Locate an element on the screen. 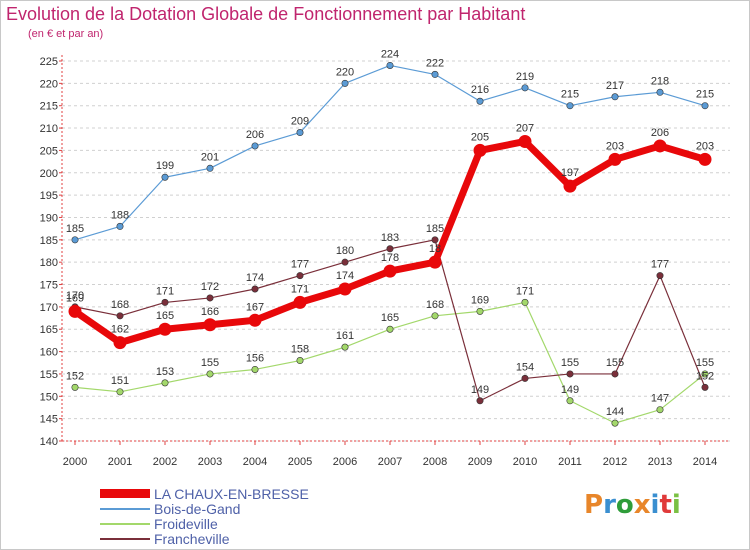  data-label: 147 is located at coordinates (660, 399).